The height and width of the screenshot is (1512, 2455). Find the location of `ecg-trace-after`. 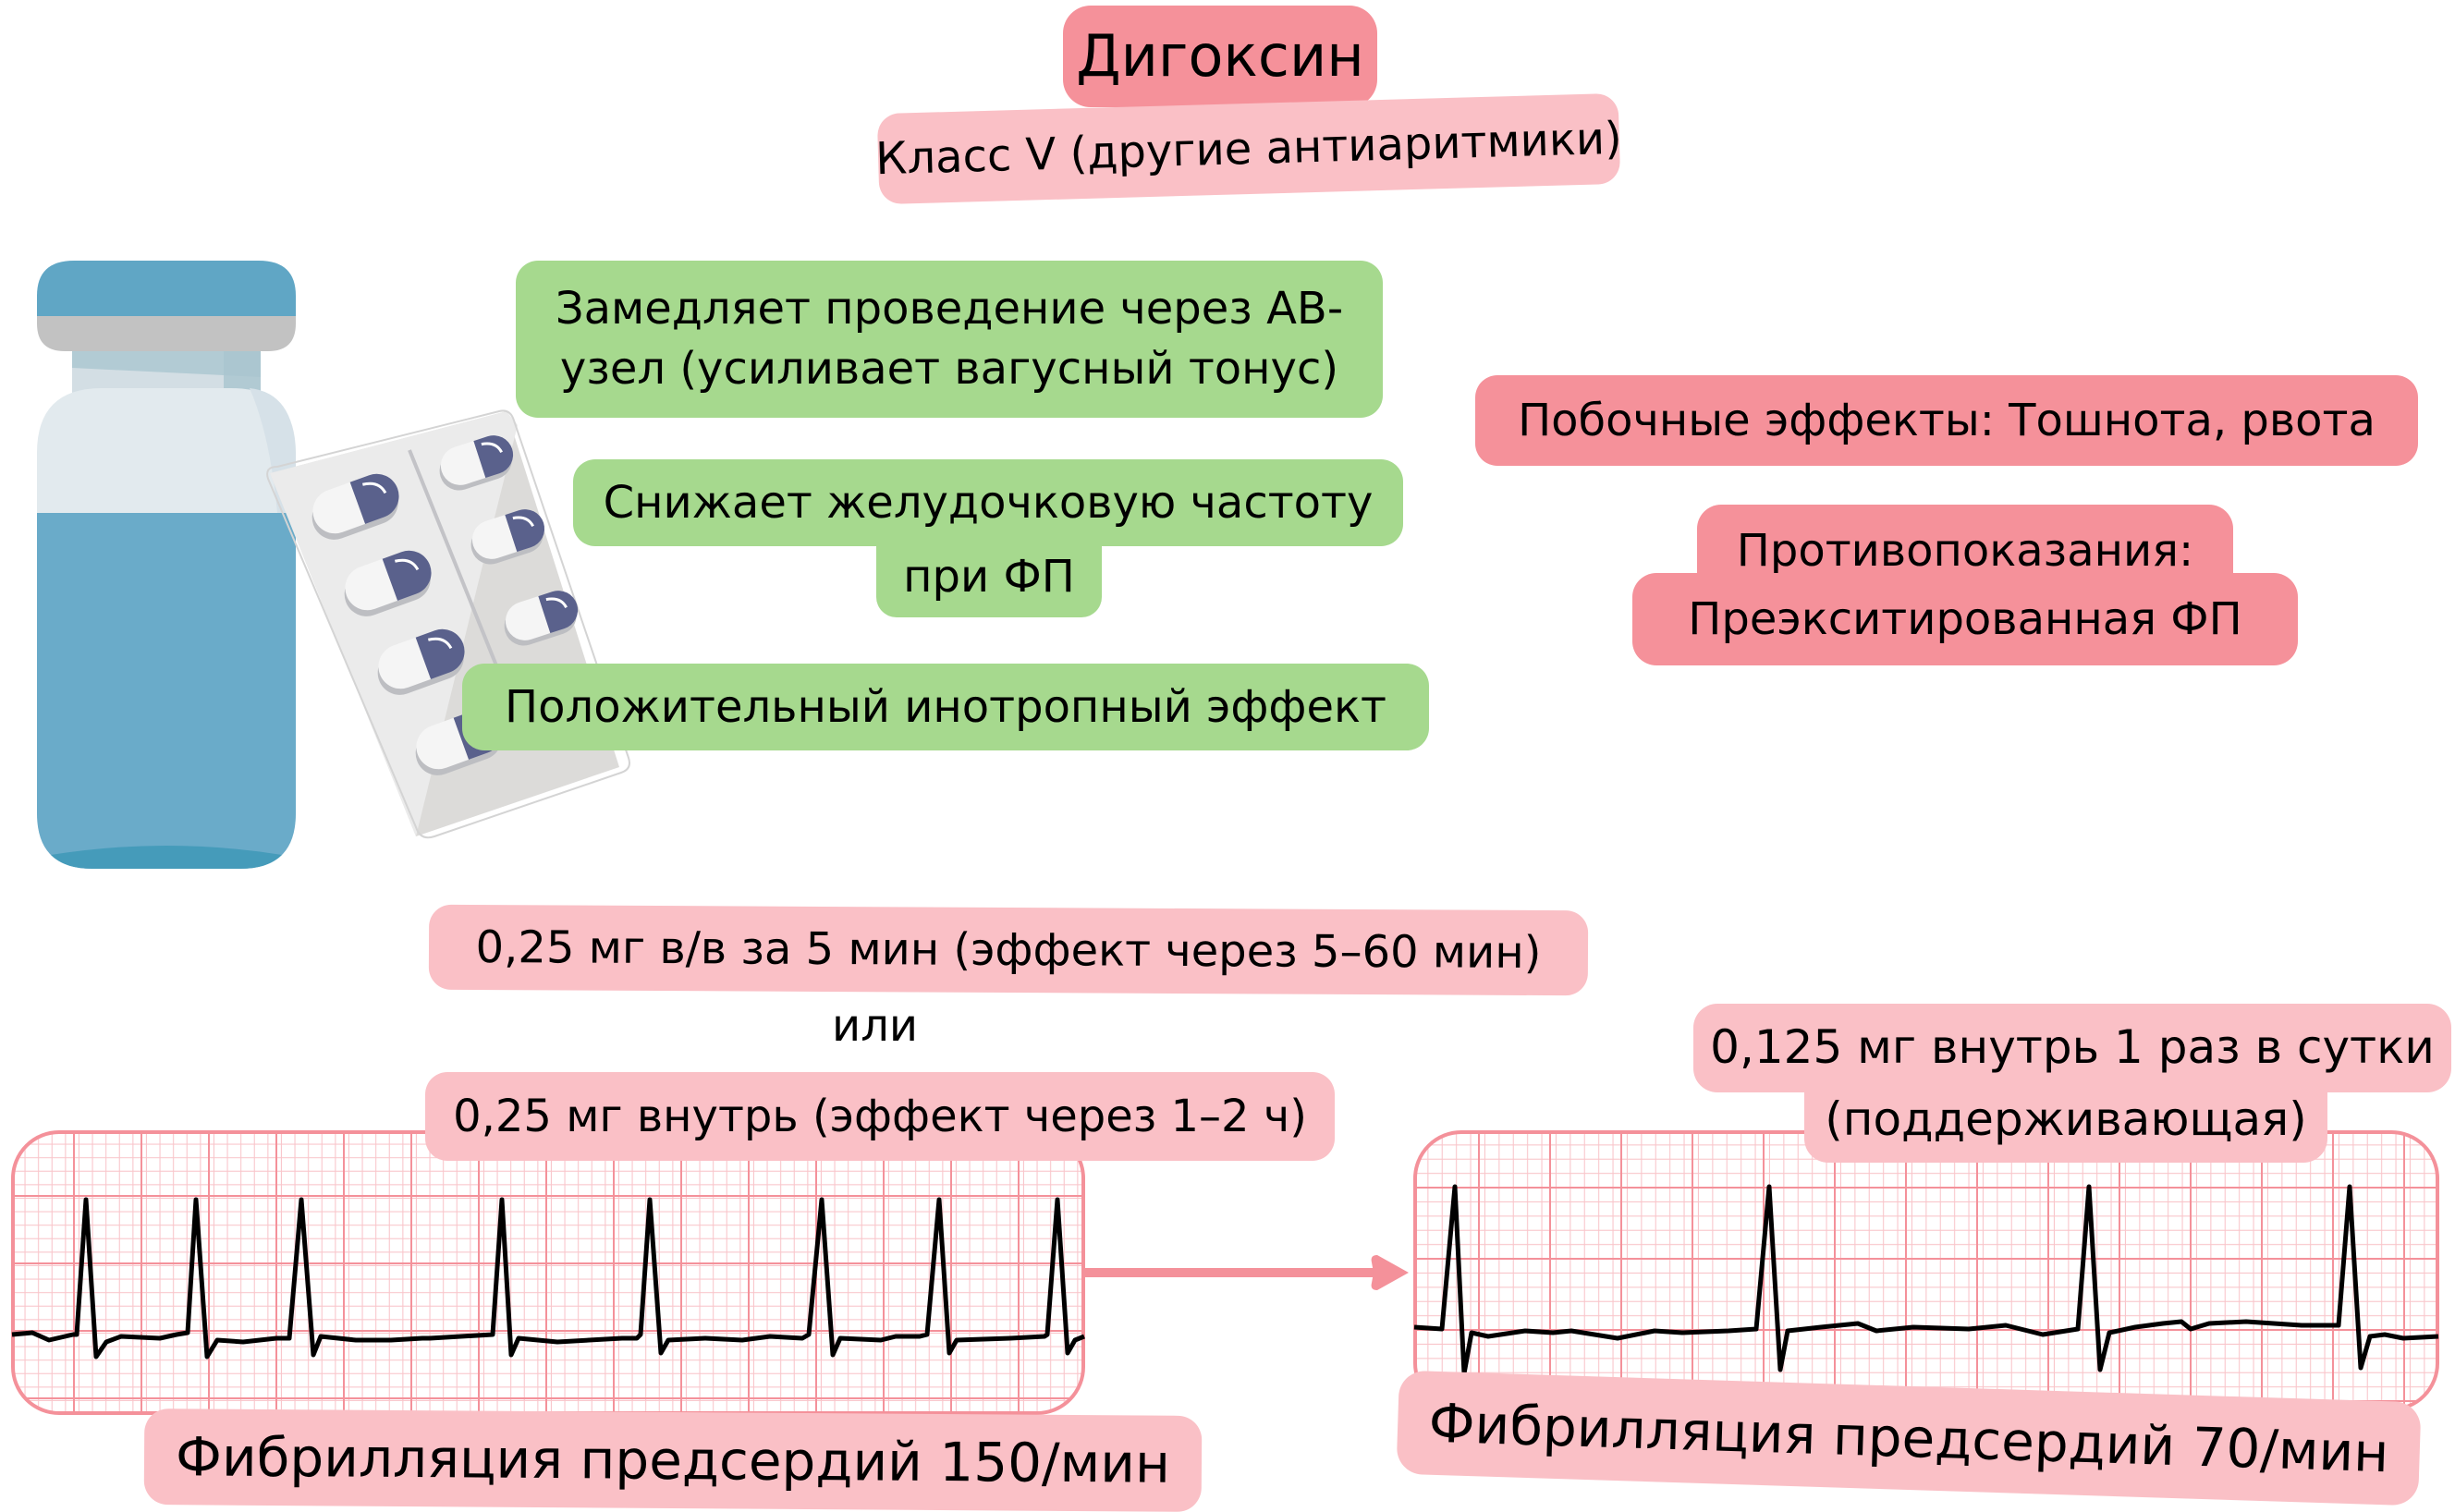

ecg-trace-after is located at coordinates (1926, 1280).